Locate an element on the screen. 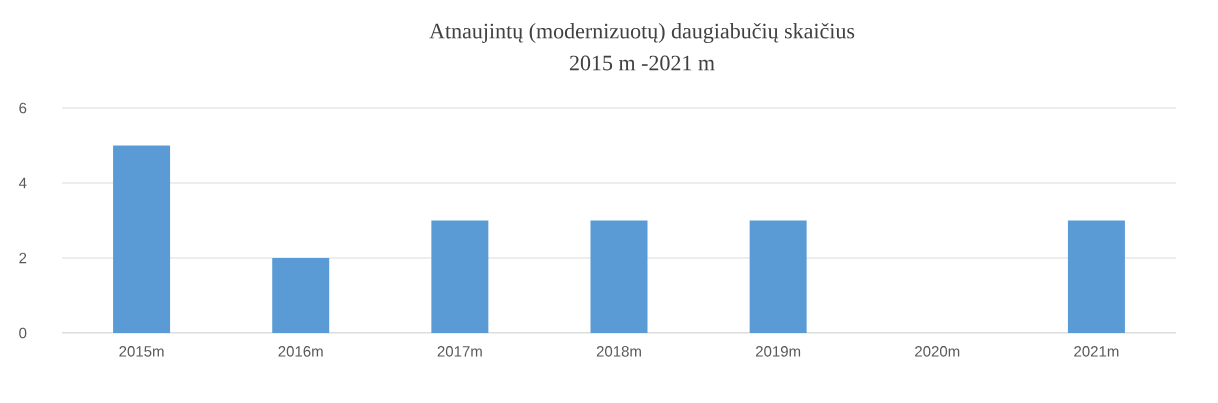 This screenshot has width=1218, height=403. chart-subtitle: 2015 m -2021 m is located at coordinates (642, 63).